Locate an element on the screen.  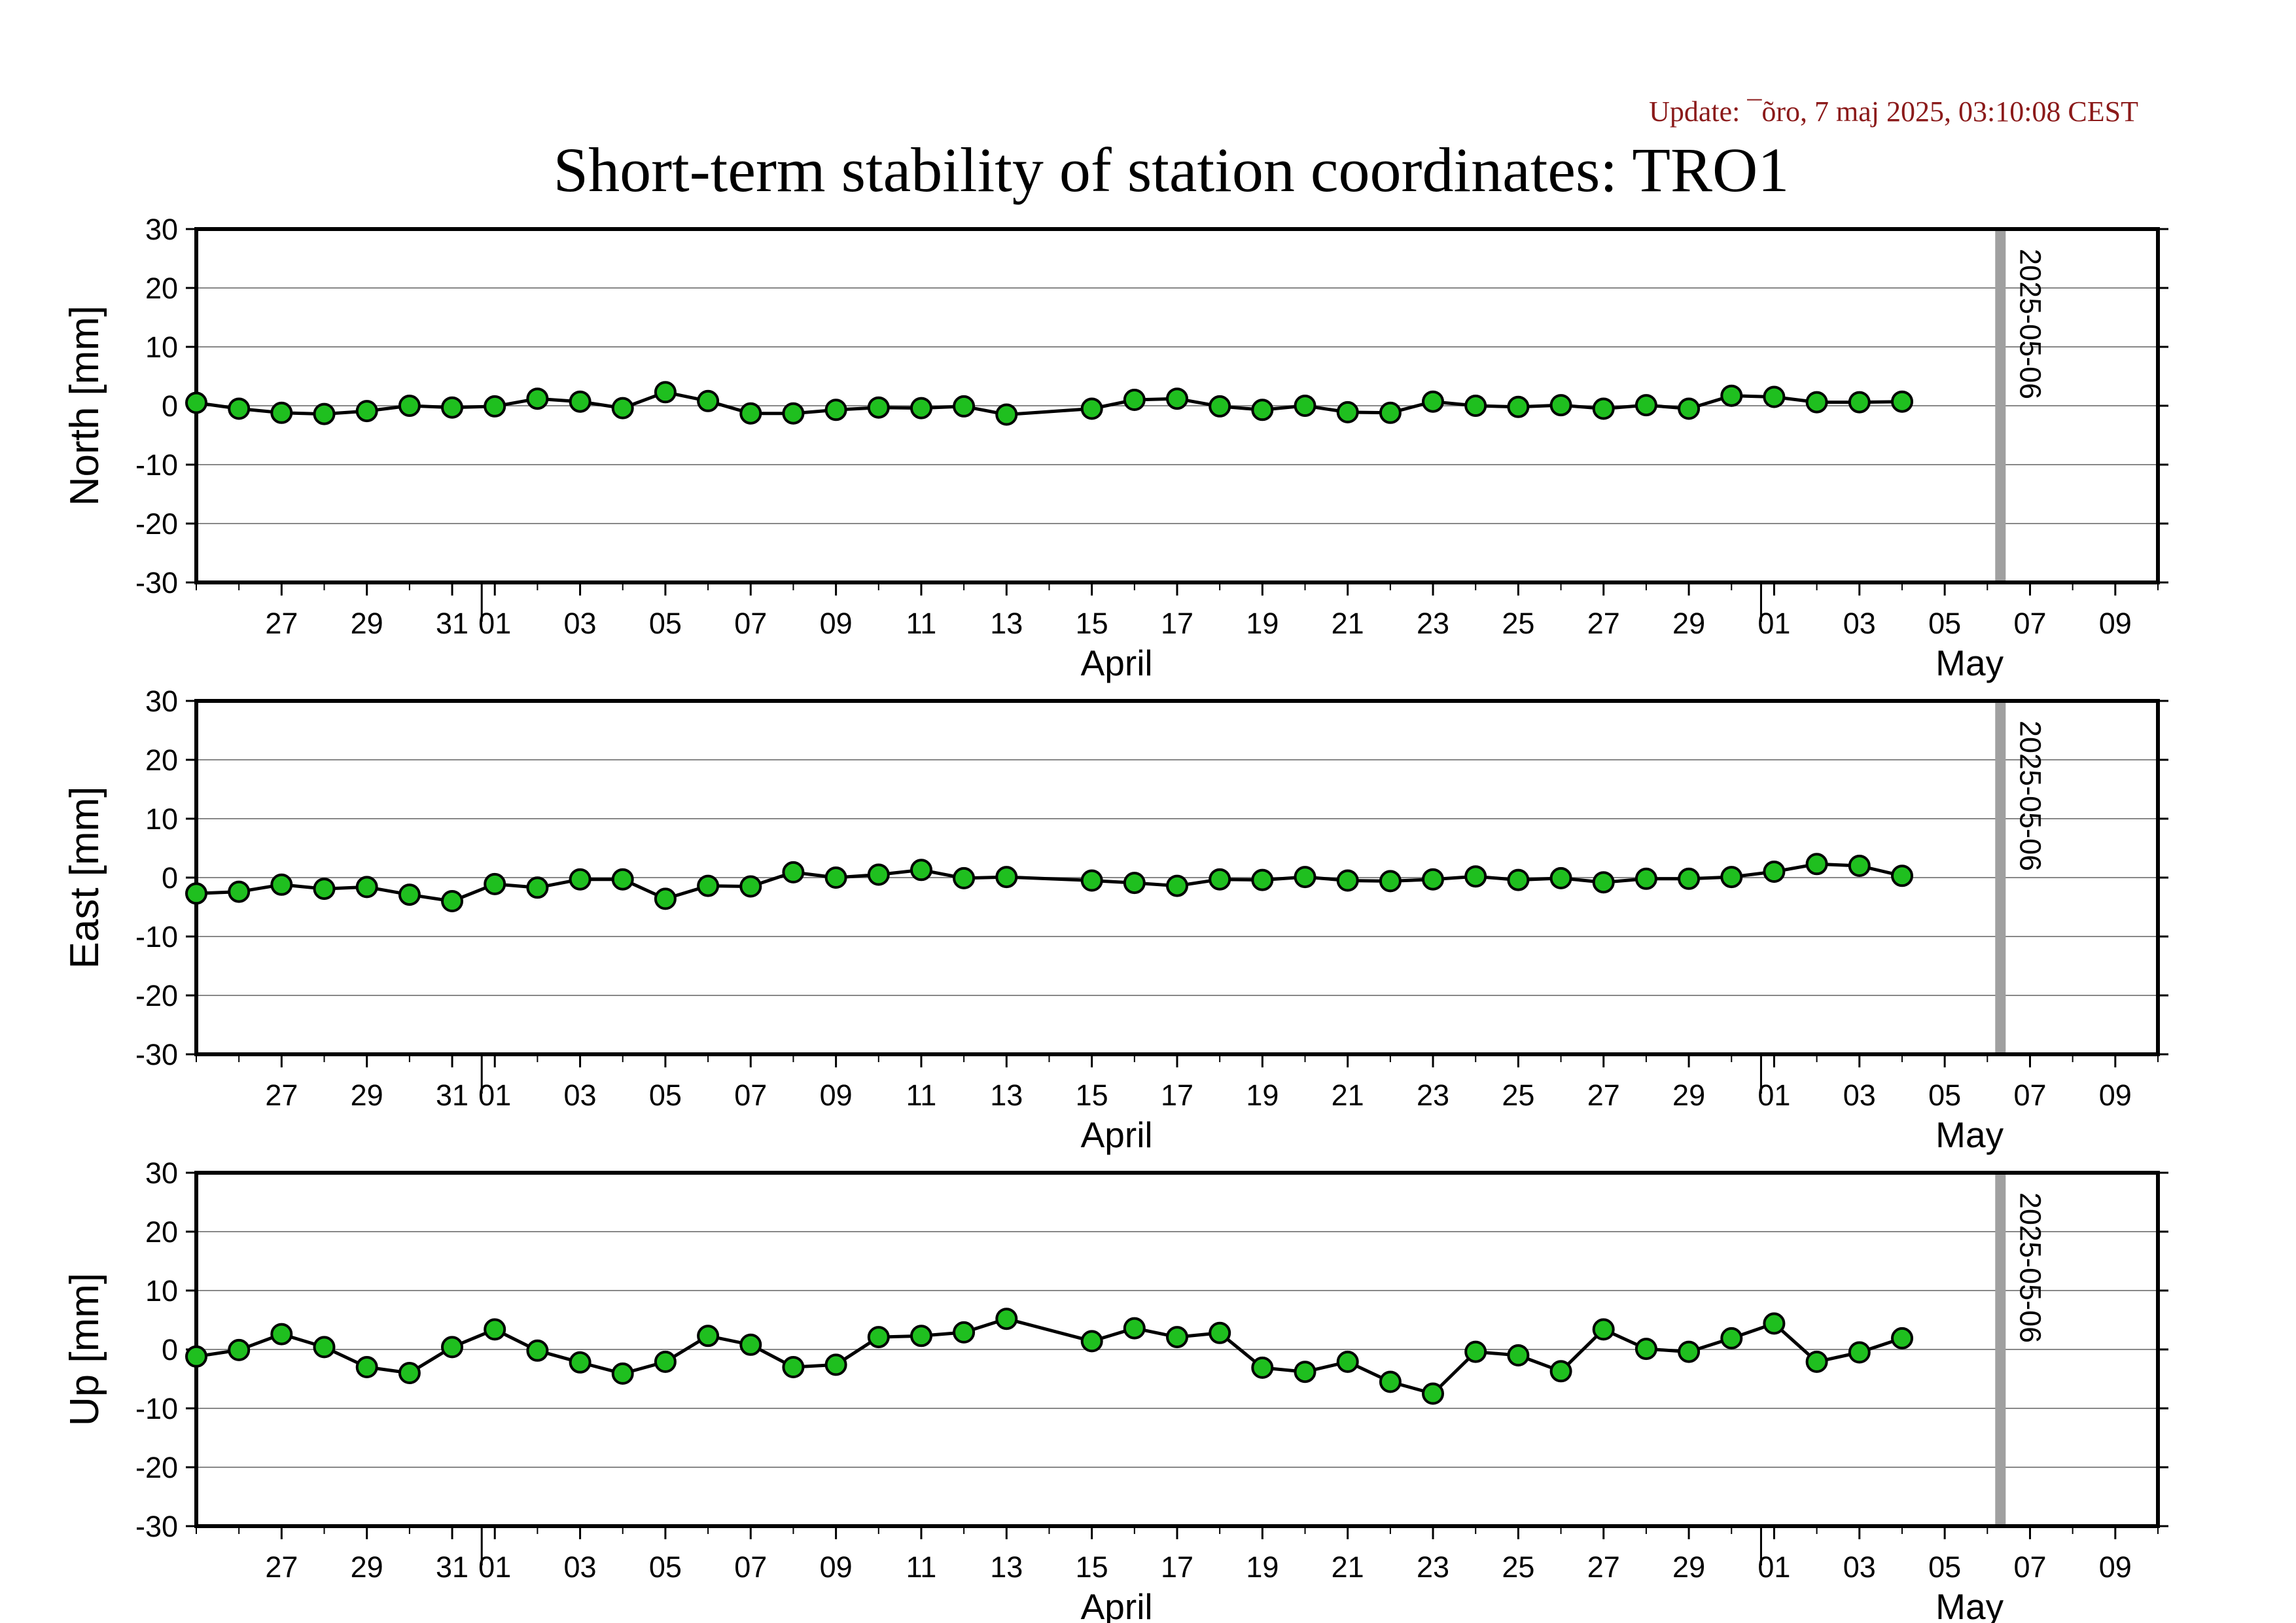
x-tick-label: 05 is located at coordinates (666, 1095).